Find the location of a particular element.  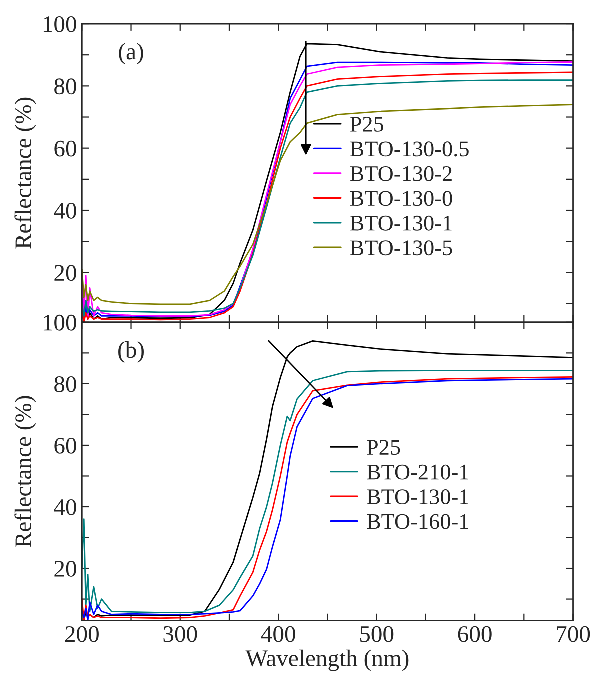

x-axis-title: Wavelength (nm) is located at coordinates (327, 661).